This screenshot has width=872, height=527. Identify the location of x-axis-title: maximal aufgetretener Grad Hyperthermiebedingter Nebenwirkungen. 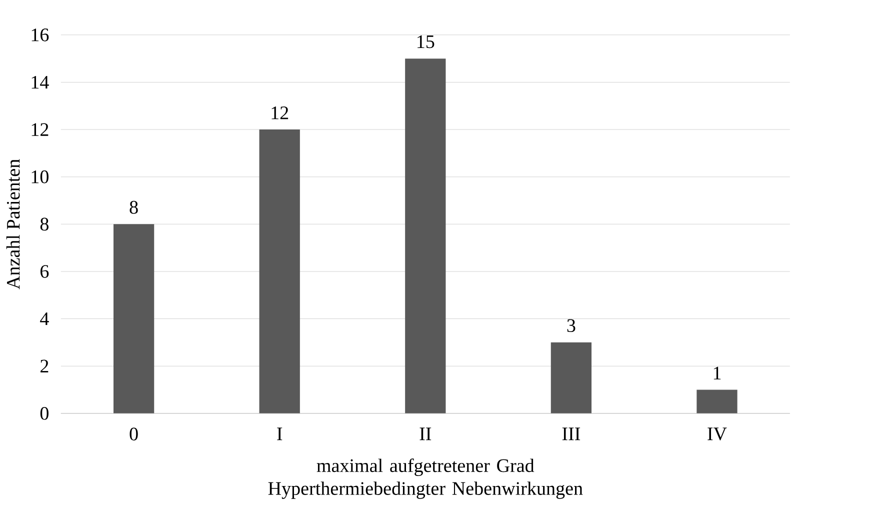
(425, 478).